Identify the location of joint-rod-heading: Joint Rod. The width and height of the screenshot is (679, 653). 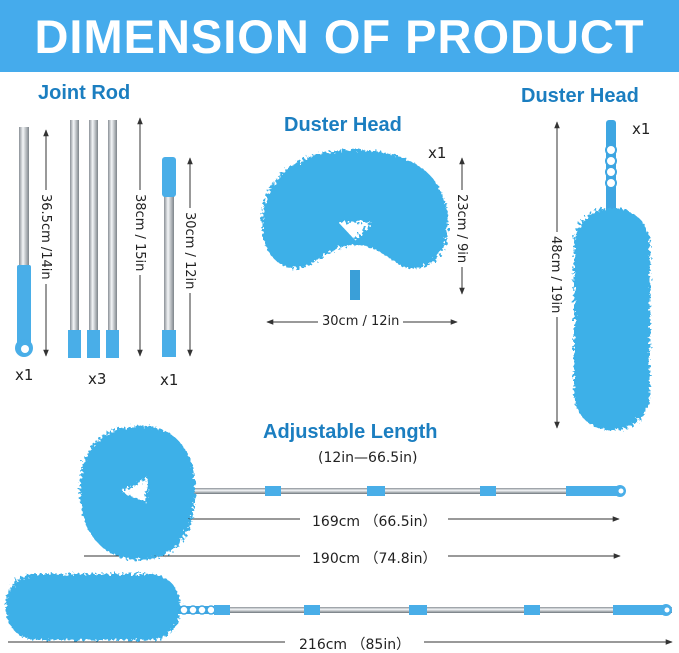
(84, 93).